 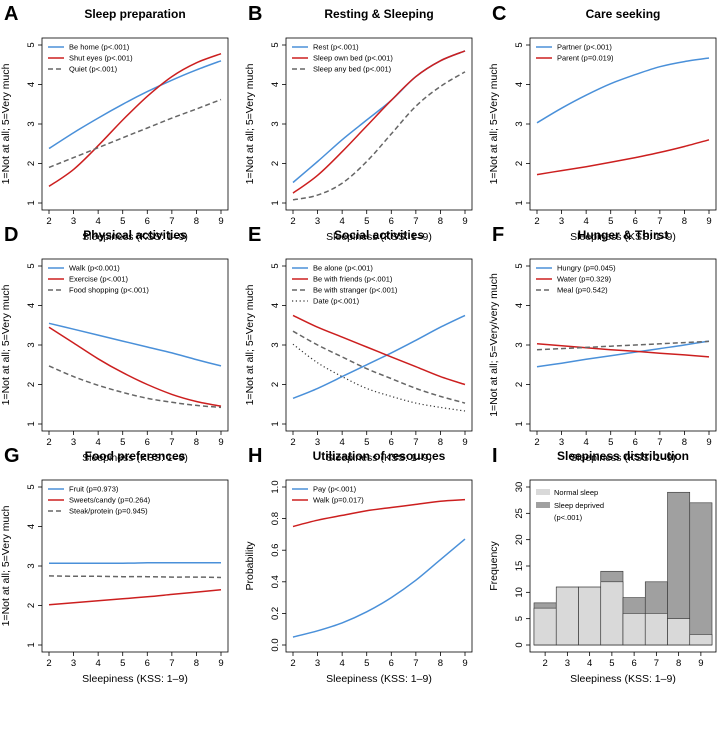 What do you see at coordinates (134, 14) in the screenshot?
I see `panel-title-a: Sleep preparation` at bounding box center [134, 14].